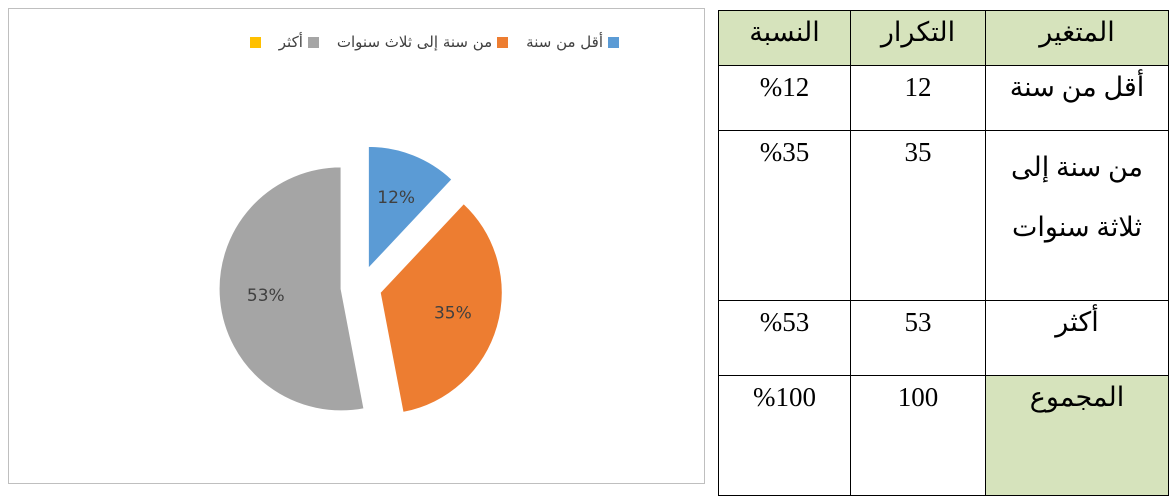 Image resolution: width=1174 pixels, height=500 pixels. What do you see at coordinates (266, 296) in the screenshot?
I see `data-label: 53%` at bounding box center [266, 296].